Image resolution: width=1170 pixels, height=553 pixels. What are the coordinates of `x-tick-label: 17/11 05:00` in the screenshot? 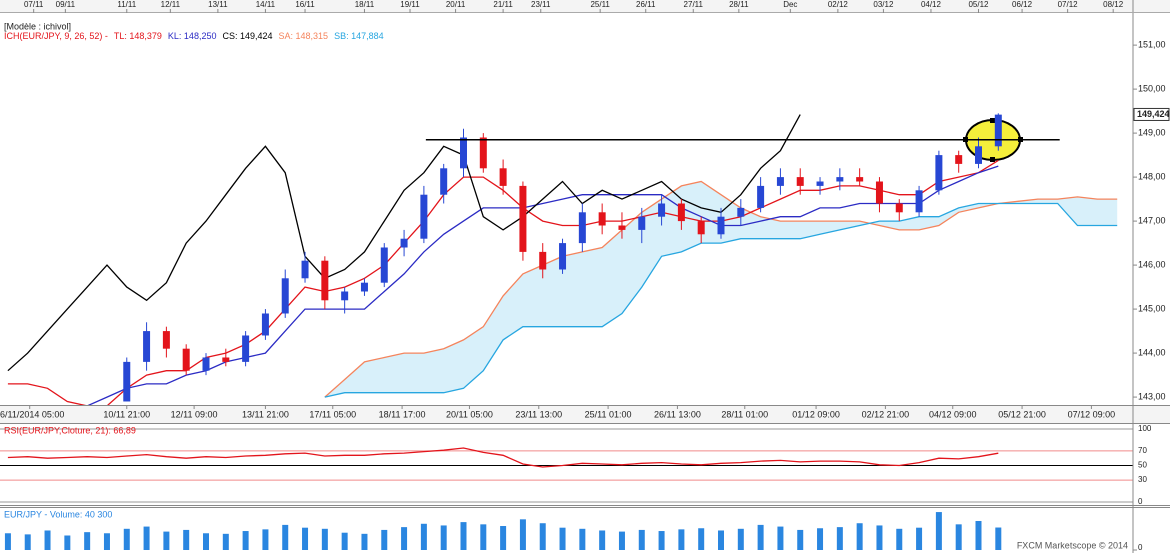 It's located at (332, 414).